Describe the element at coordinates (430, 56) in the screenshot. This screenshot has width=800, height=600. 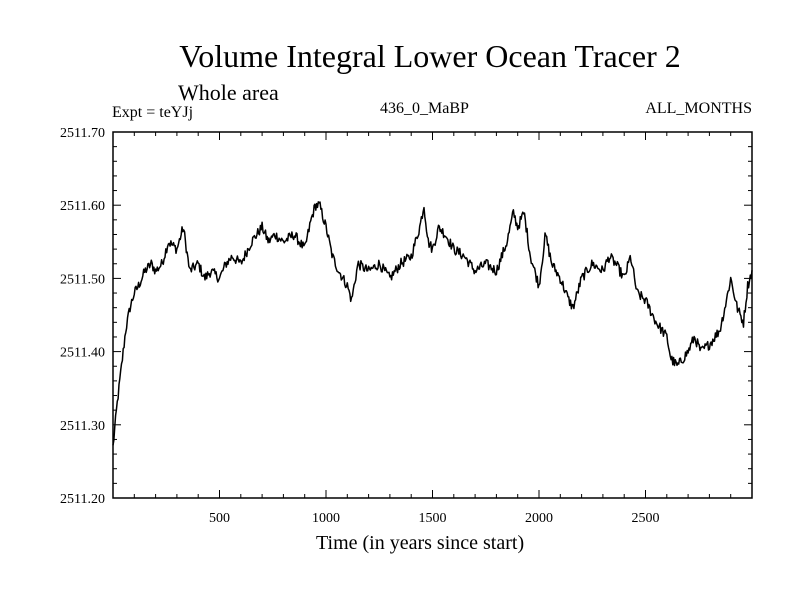
I see `chart-title: Volume Integral Lower Ocean Tracer 2` at that location.